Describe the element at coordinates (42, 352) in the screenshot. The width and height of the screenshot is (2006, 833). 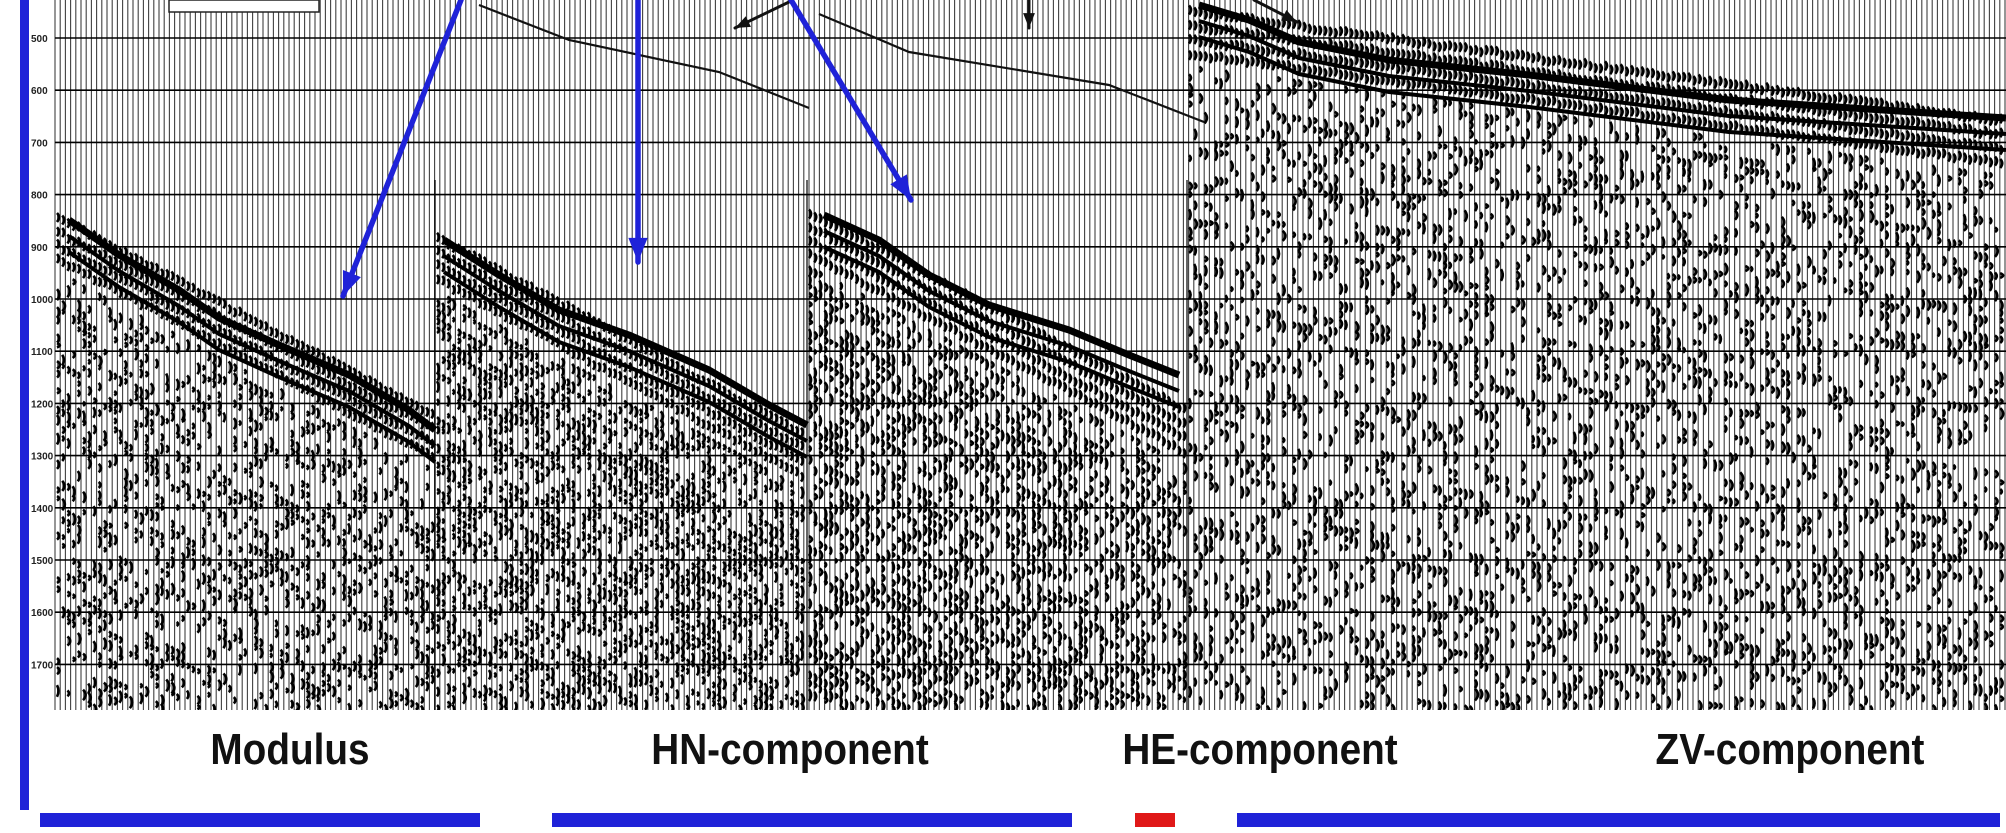
I see `y-tick-label: 1100` at that location.